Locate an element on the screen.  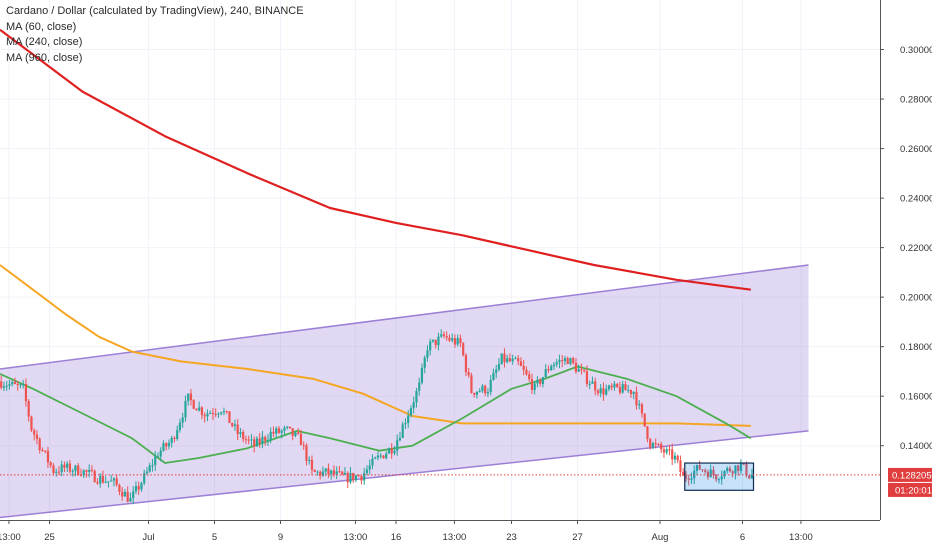
x-tick-label-5: 13:00 is located at coordinates (356, 537).